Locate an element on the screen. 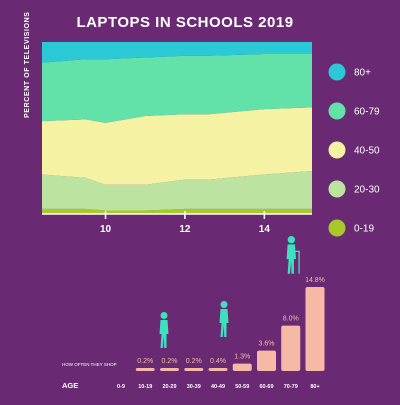 This screenshot has width=400, height=405. bar-value-label-5: 1.3% is located at coordinates (242, 357).